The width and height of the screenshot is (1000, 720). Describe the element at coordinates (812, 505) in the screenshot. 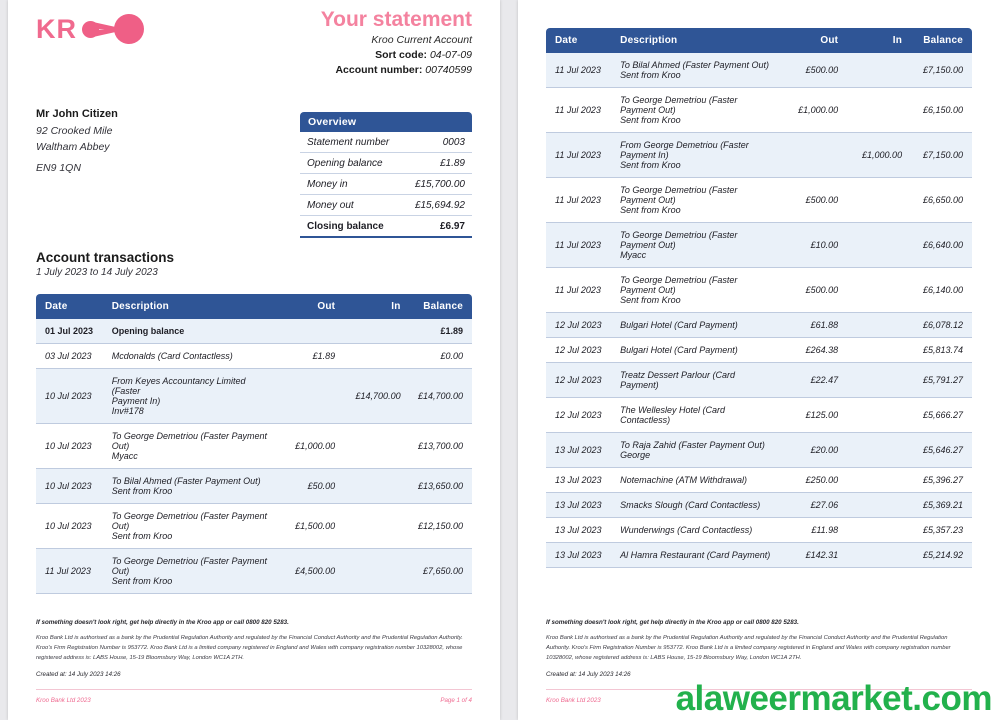

I see `cell-out: £27.06` at that location.